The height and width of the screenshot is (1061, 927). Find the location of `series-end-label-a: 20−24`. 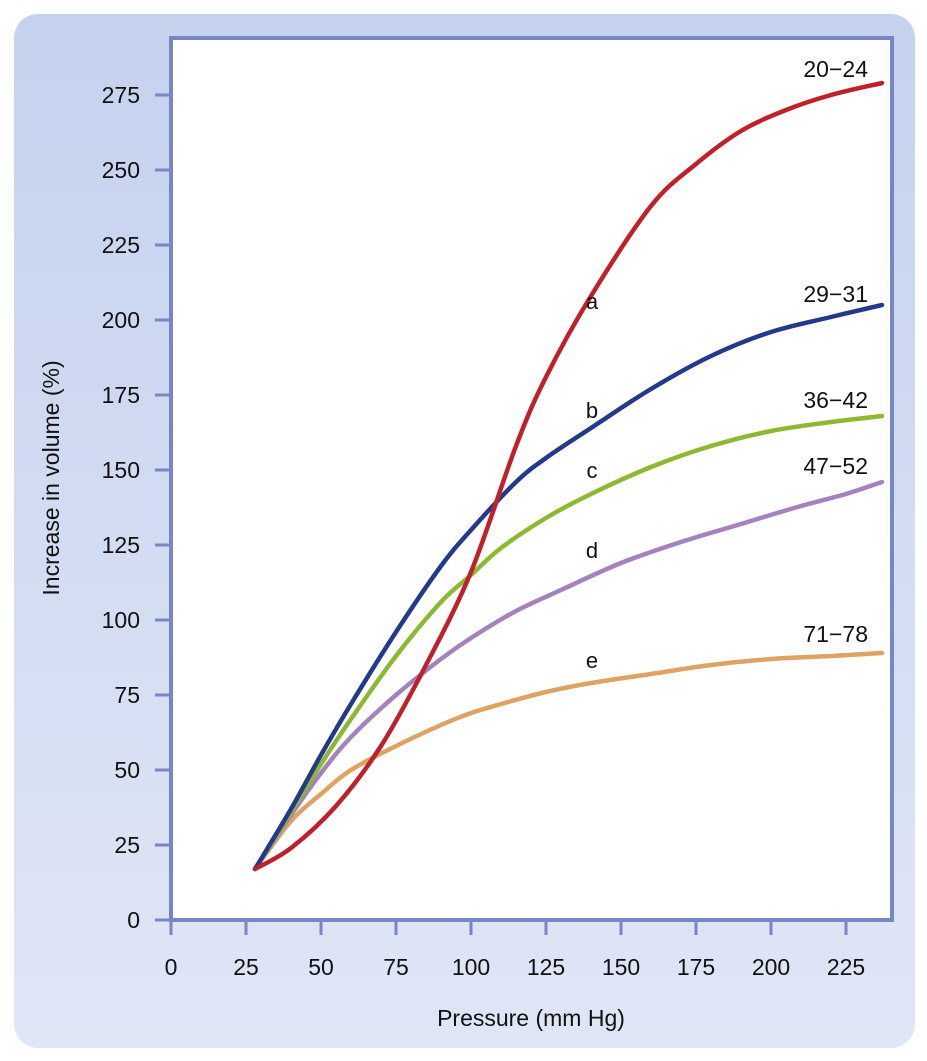

series-end-label-a: 20−24 is located at coordinates (835, 69).